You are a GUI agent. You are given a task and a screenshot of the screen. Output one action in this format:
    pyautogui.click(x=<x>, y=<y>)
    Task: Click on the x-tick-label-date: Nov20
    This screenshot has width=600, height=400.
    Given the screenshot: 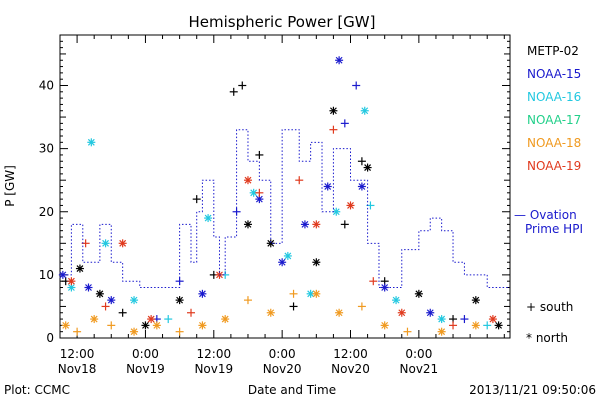 What is the action you would take?
    pyautogui.click(x=282, y=369)
    